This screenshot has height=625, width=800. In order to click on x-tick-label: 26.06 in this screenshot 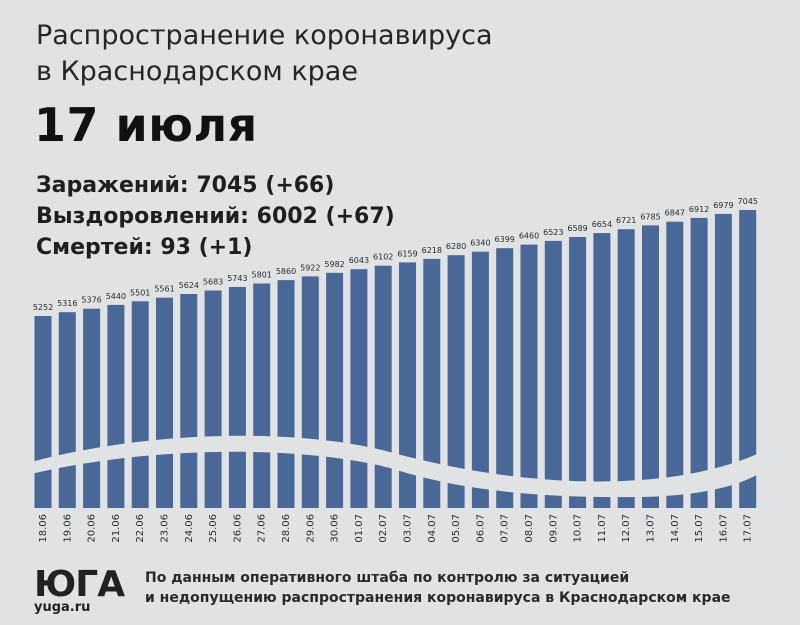, I will do `click(237, 528)`.